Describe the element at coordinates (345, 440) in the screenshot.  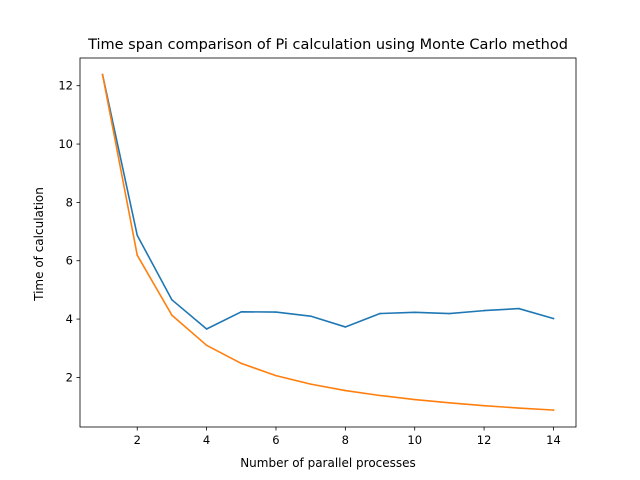
I see `x-tick-label: 8` at that location.